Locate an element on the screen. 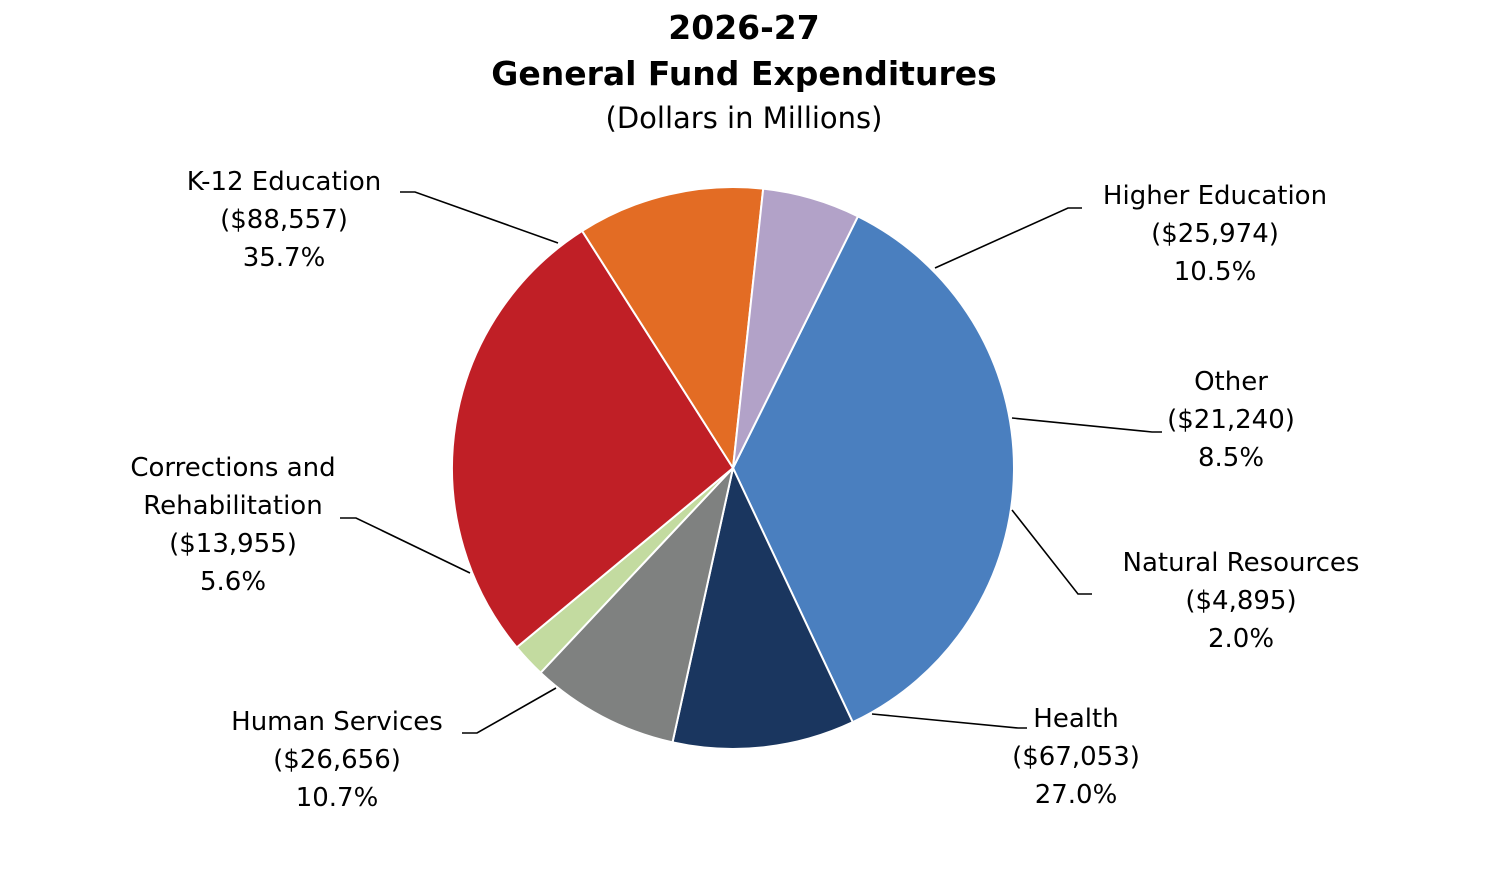 The height and width of the screenshot is (878, 1512). data-label: Human Services ($26,656) 10.7% is located at coordinates (337, 760).